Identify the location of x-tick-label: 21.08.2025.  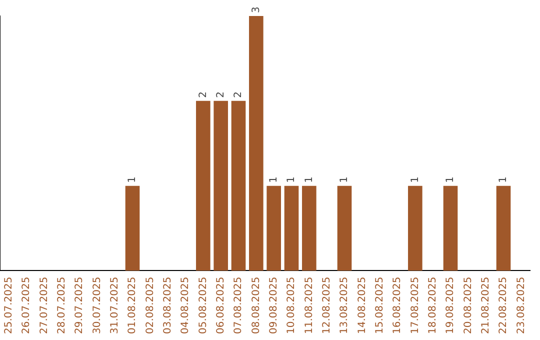
(486, 305).